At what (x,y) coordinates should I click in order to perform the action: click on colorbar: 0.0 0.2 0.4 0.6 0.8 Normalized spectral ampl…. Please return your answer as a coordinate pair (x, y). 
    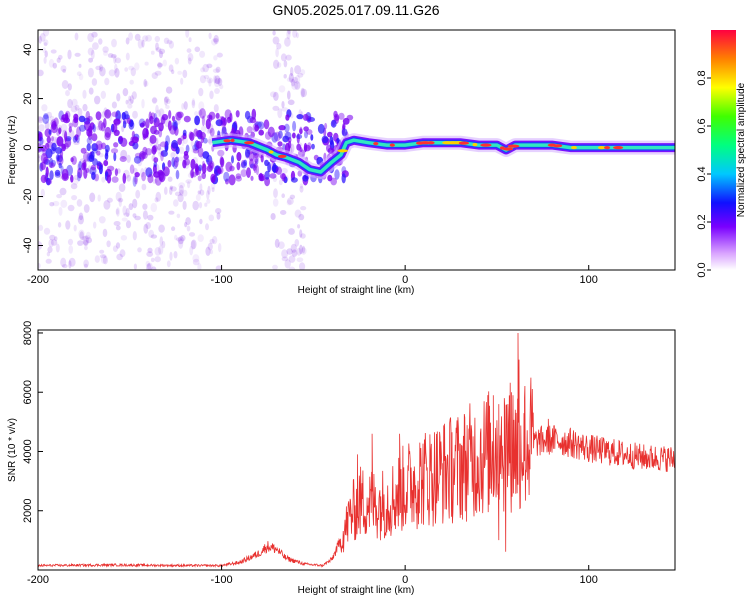
    Looking at the image, I should click on (721, 154).